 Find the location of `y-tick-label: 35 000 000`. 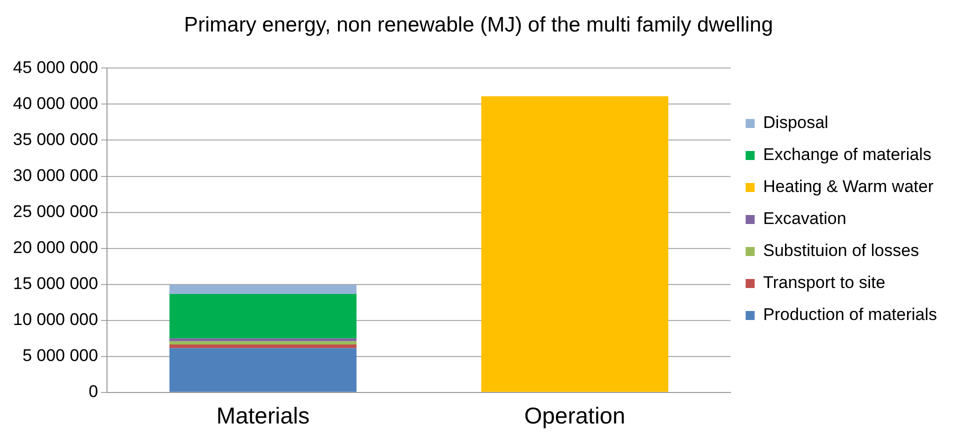

y-tick-label: 35 000 000 is located at coordinates (55, 139).